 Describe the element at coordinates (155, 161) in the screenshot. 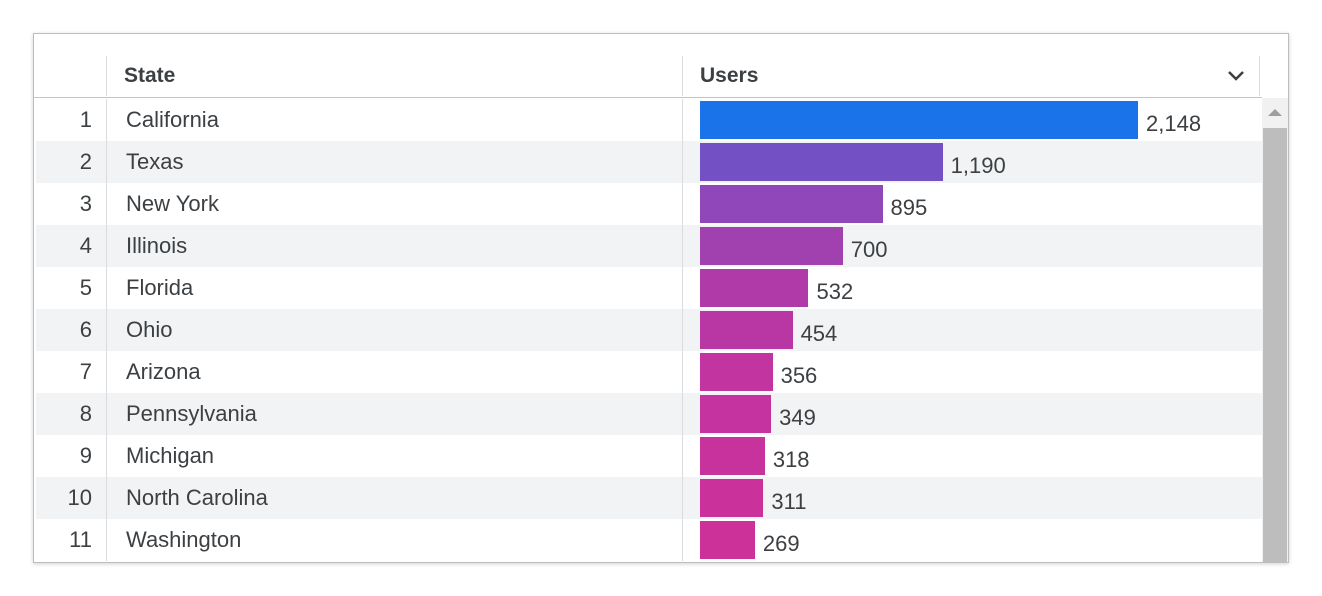

I see `state-name: Texas` at that location.